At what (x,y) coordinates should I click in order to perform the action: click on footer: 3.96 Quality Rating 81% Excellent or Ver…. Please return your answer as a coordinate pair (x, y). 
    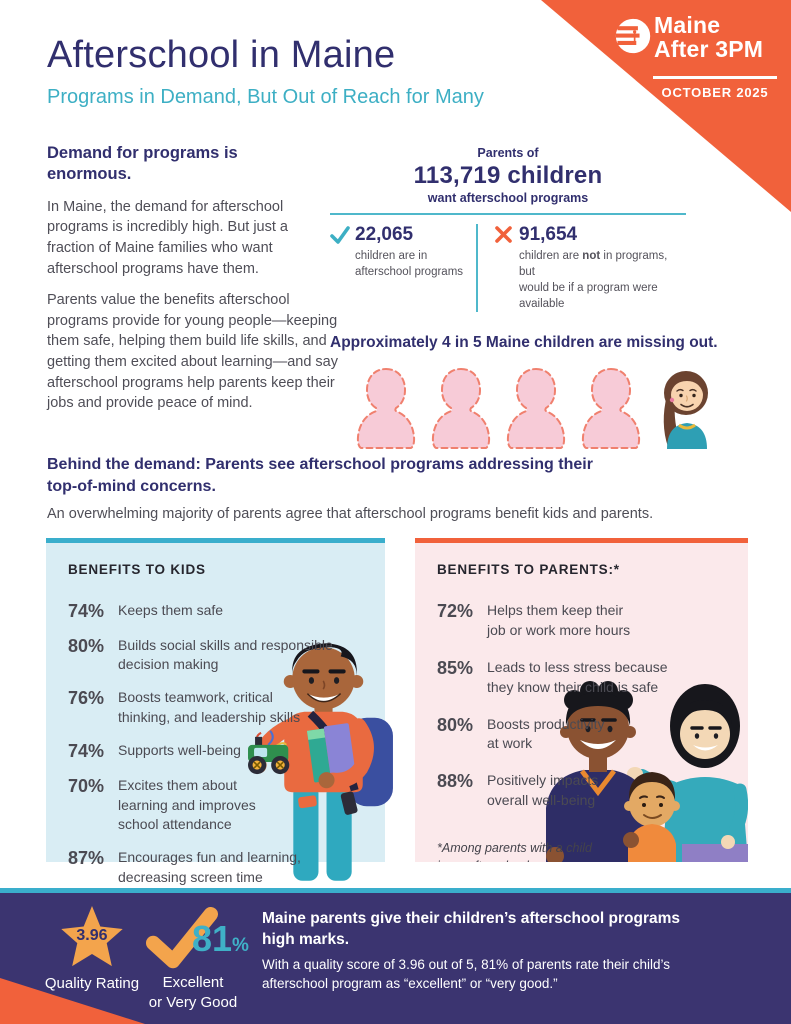
    Looking at the image, I should click on (395, 958).